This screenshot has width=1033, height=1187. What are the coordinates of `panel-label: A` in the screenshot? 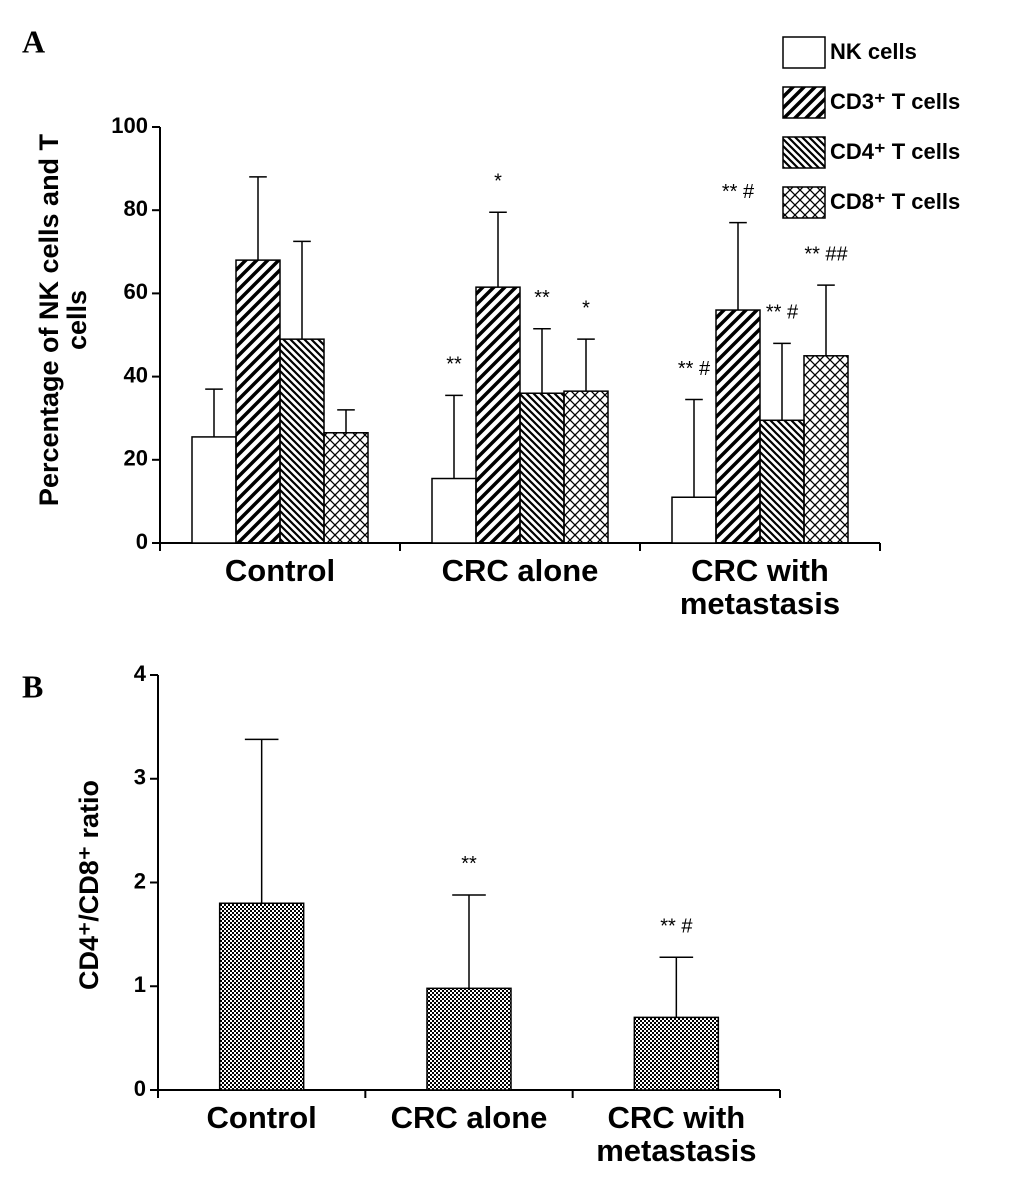 It's located at (33, 41).